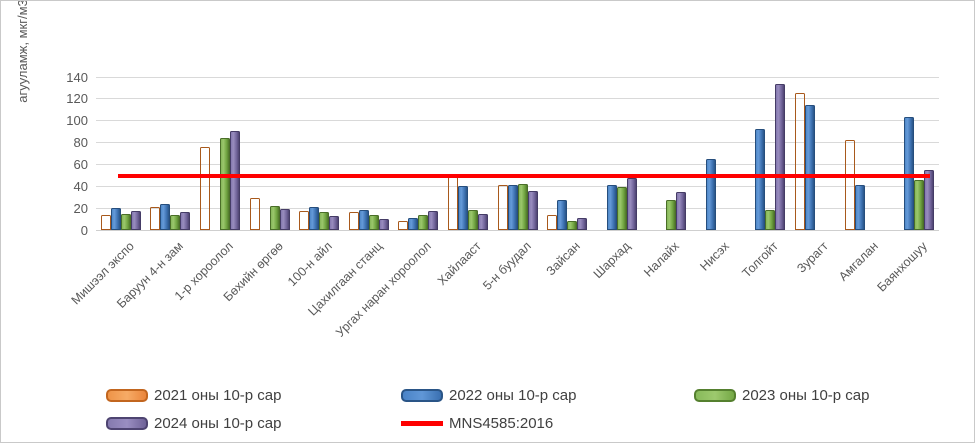 This screenshot has width=975, height=443. I want to click on bar-2022-Зайсан, so click(562, 215).